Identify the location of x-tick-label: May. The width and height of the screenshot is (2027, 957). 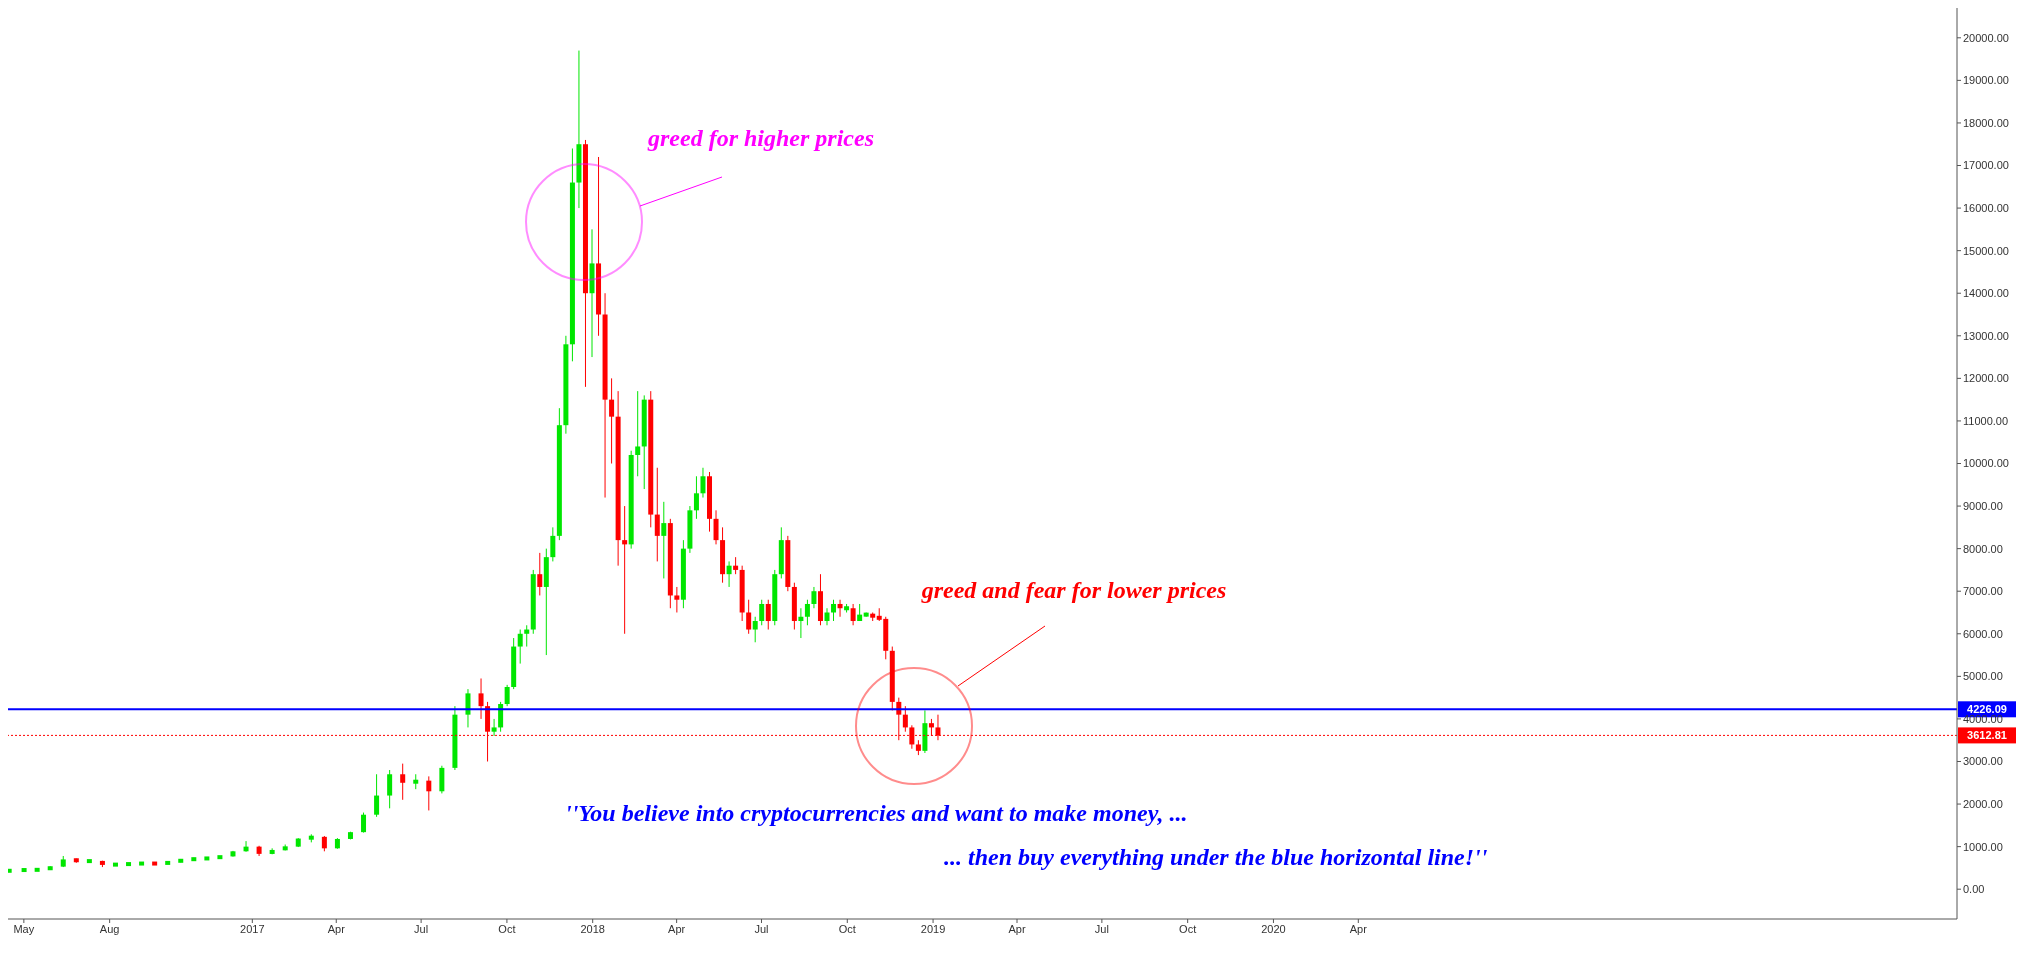
(24, 928).